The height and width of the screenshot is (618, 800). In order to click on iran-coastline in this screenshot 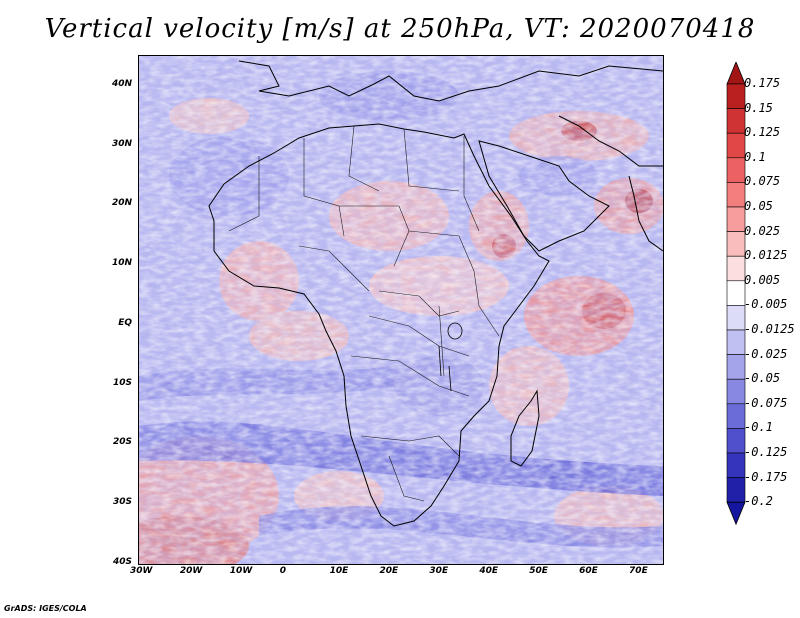, I will do `click(610, 141)`.